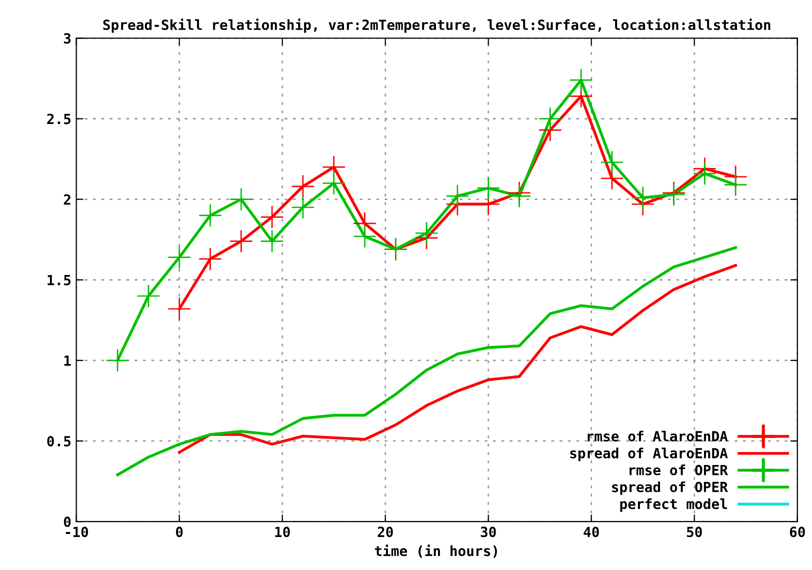  I want to click on x-tick-label: 20, so click(385, 532).